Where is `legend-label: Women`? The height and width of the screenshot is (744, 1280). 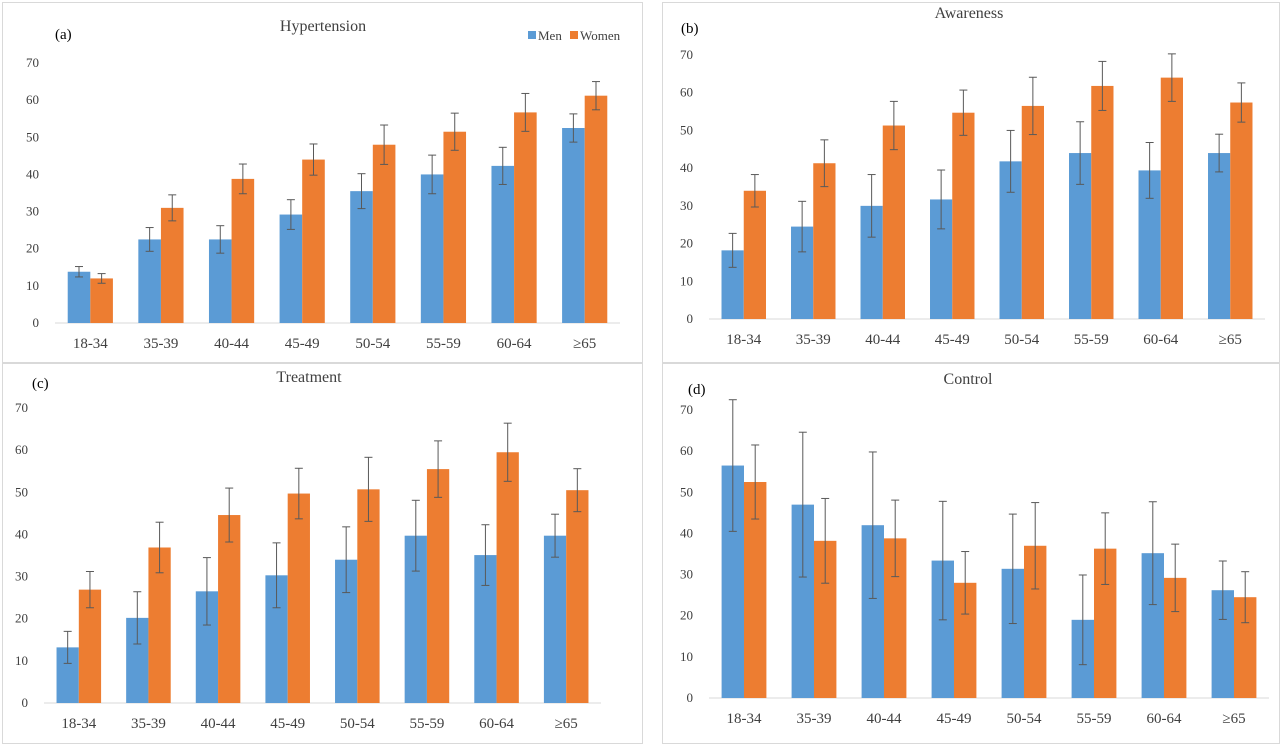
legend-label: Women is located at coordinates (600, 35).